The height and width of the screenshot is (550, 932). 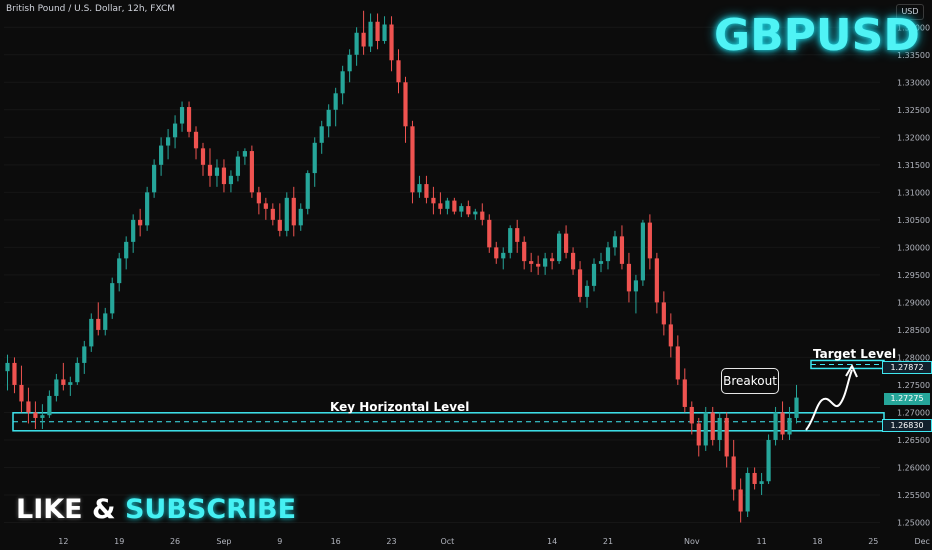 What do you see at coordinates (913, 412) in the screenshot?
I see `y-tick-label: 1.27000` at bounding box center [913, 412].